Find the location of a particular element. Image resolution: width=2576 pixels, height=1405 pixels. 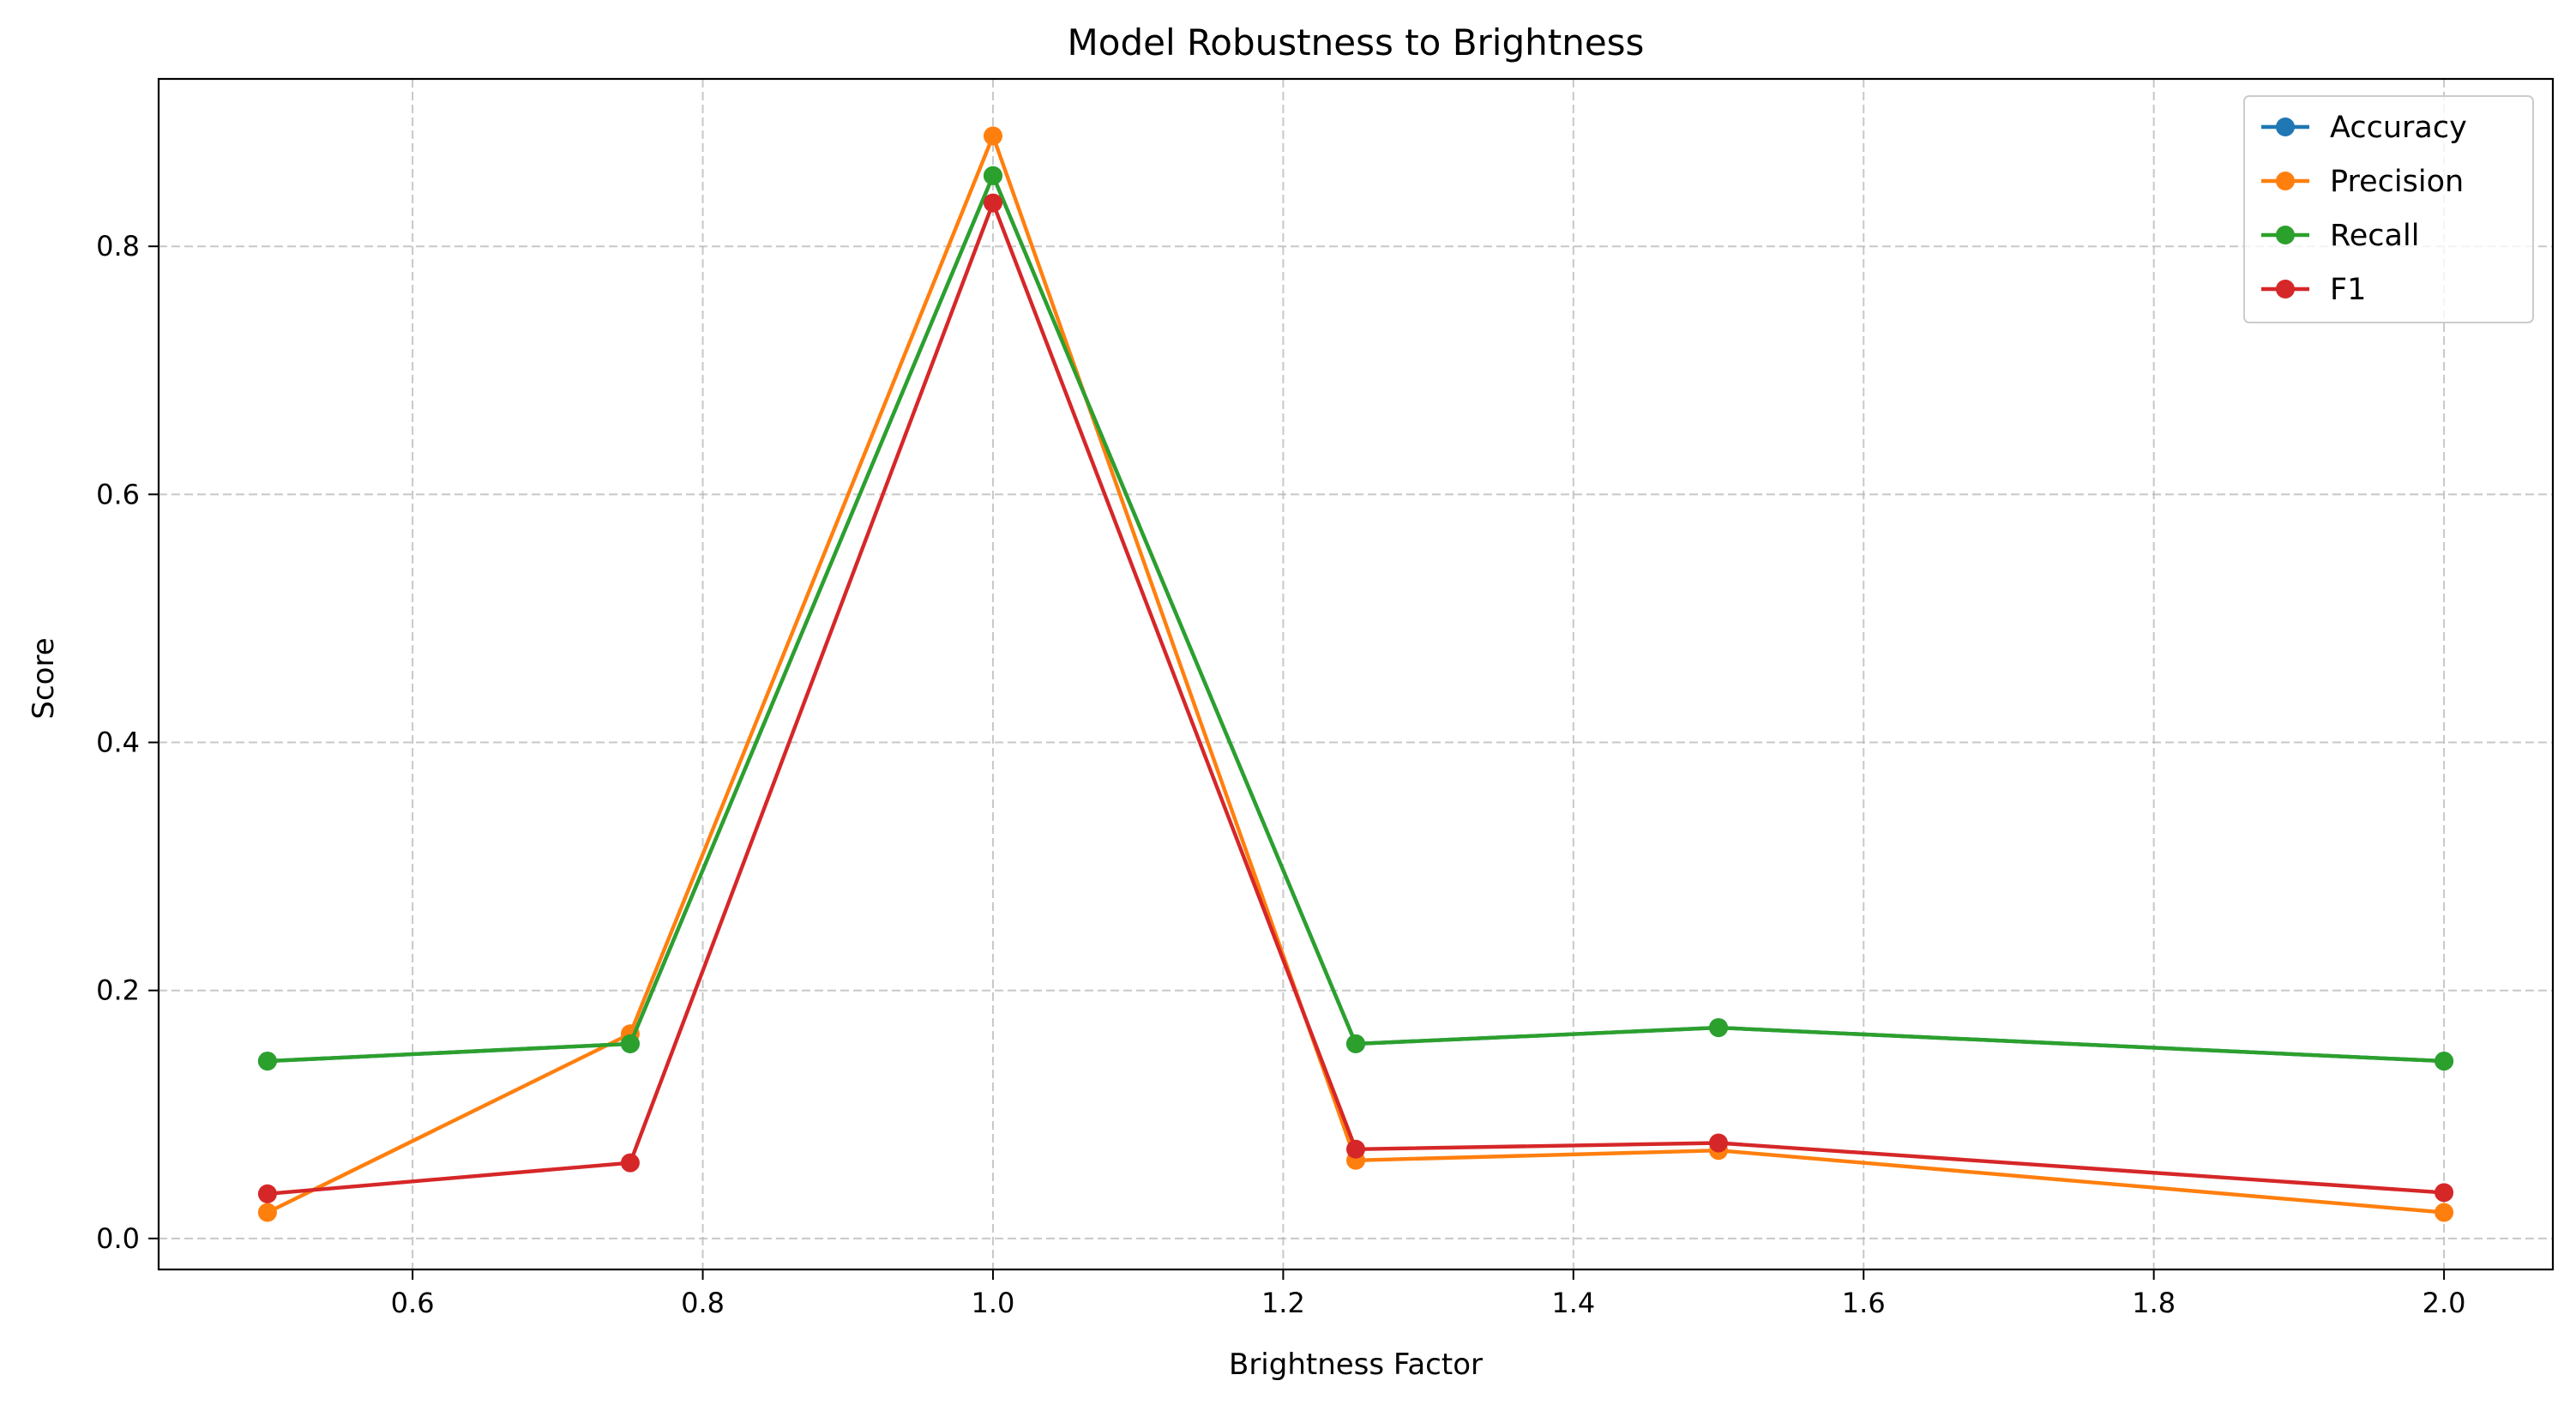

x-tick-label: 1.2 is located at coordinates (1283, 1303).